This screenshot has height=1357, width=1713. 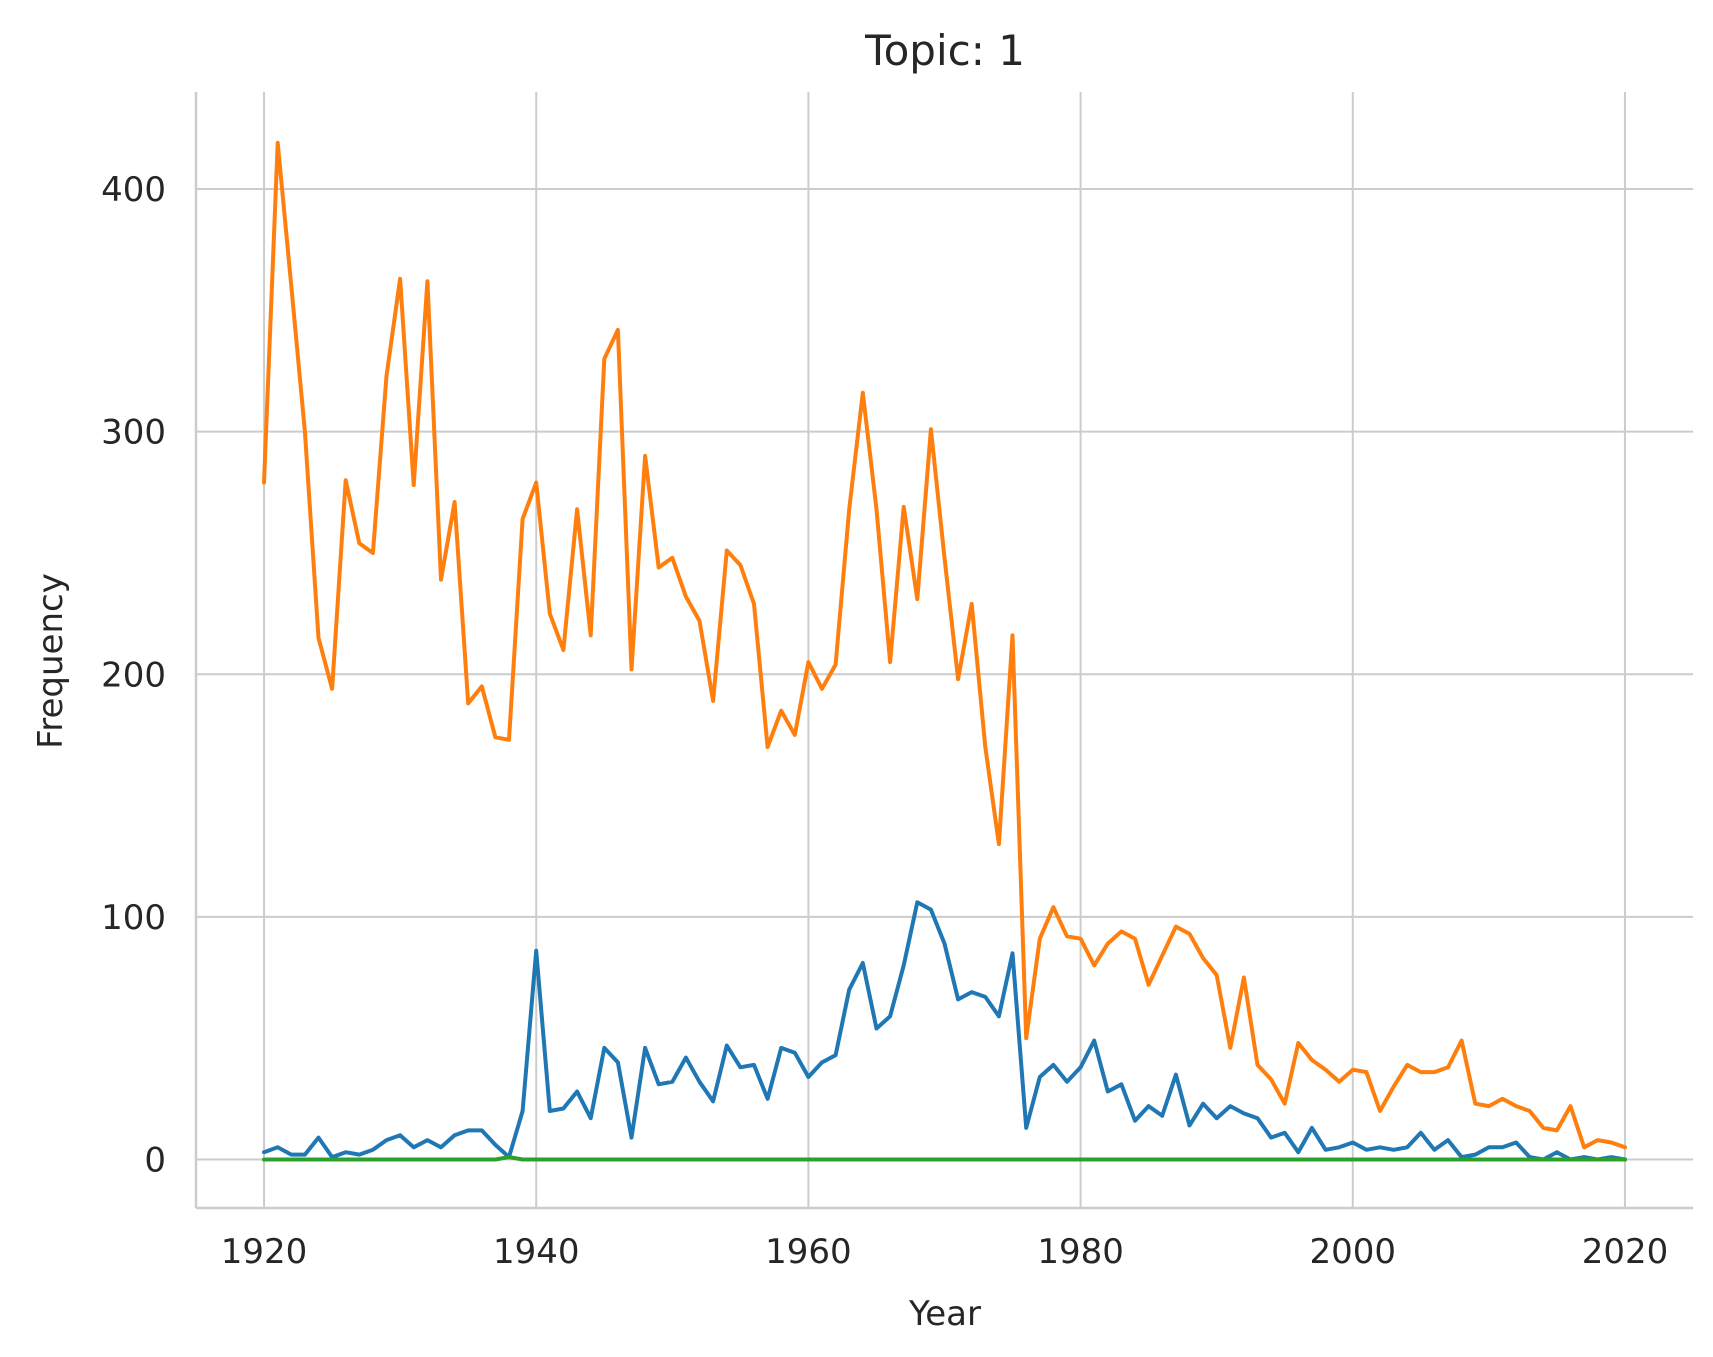 I want to click on chart-title: Topic: 1, so click(x=944, y=50).